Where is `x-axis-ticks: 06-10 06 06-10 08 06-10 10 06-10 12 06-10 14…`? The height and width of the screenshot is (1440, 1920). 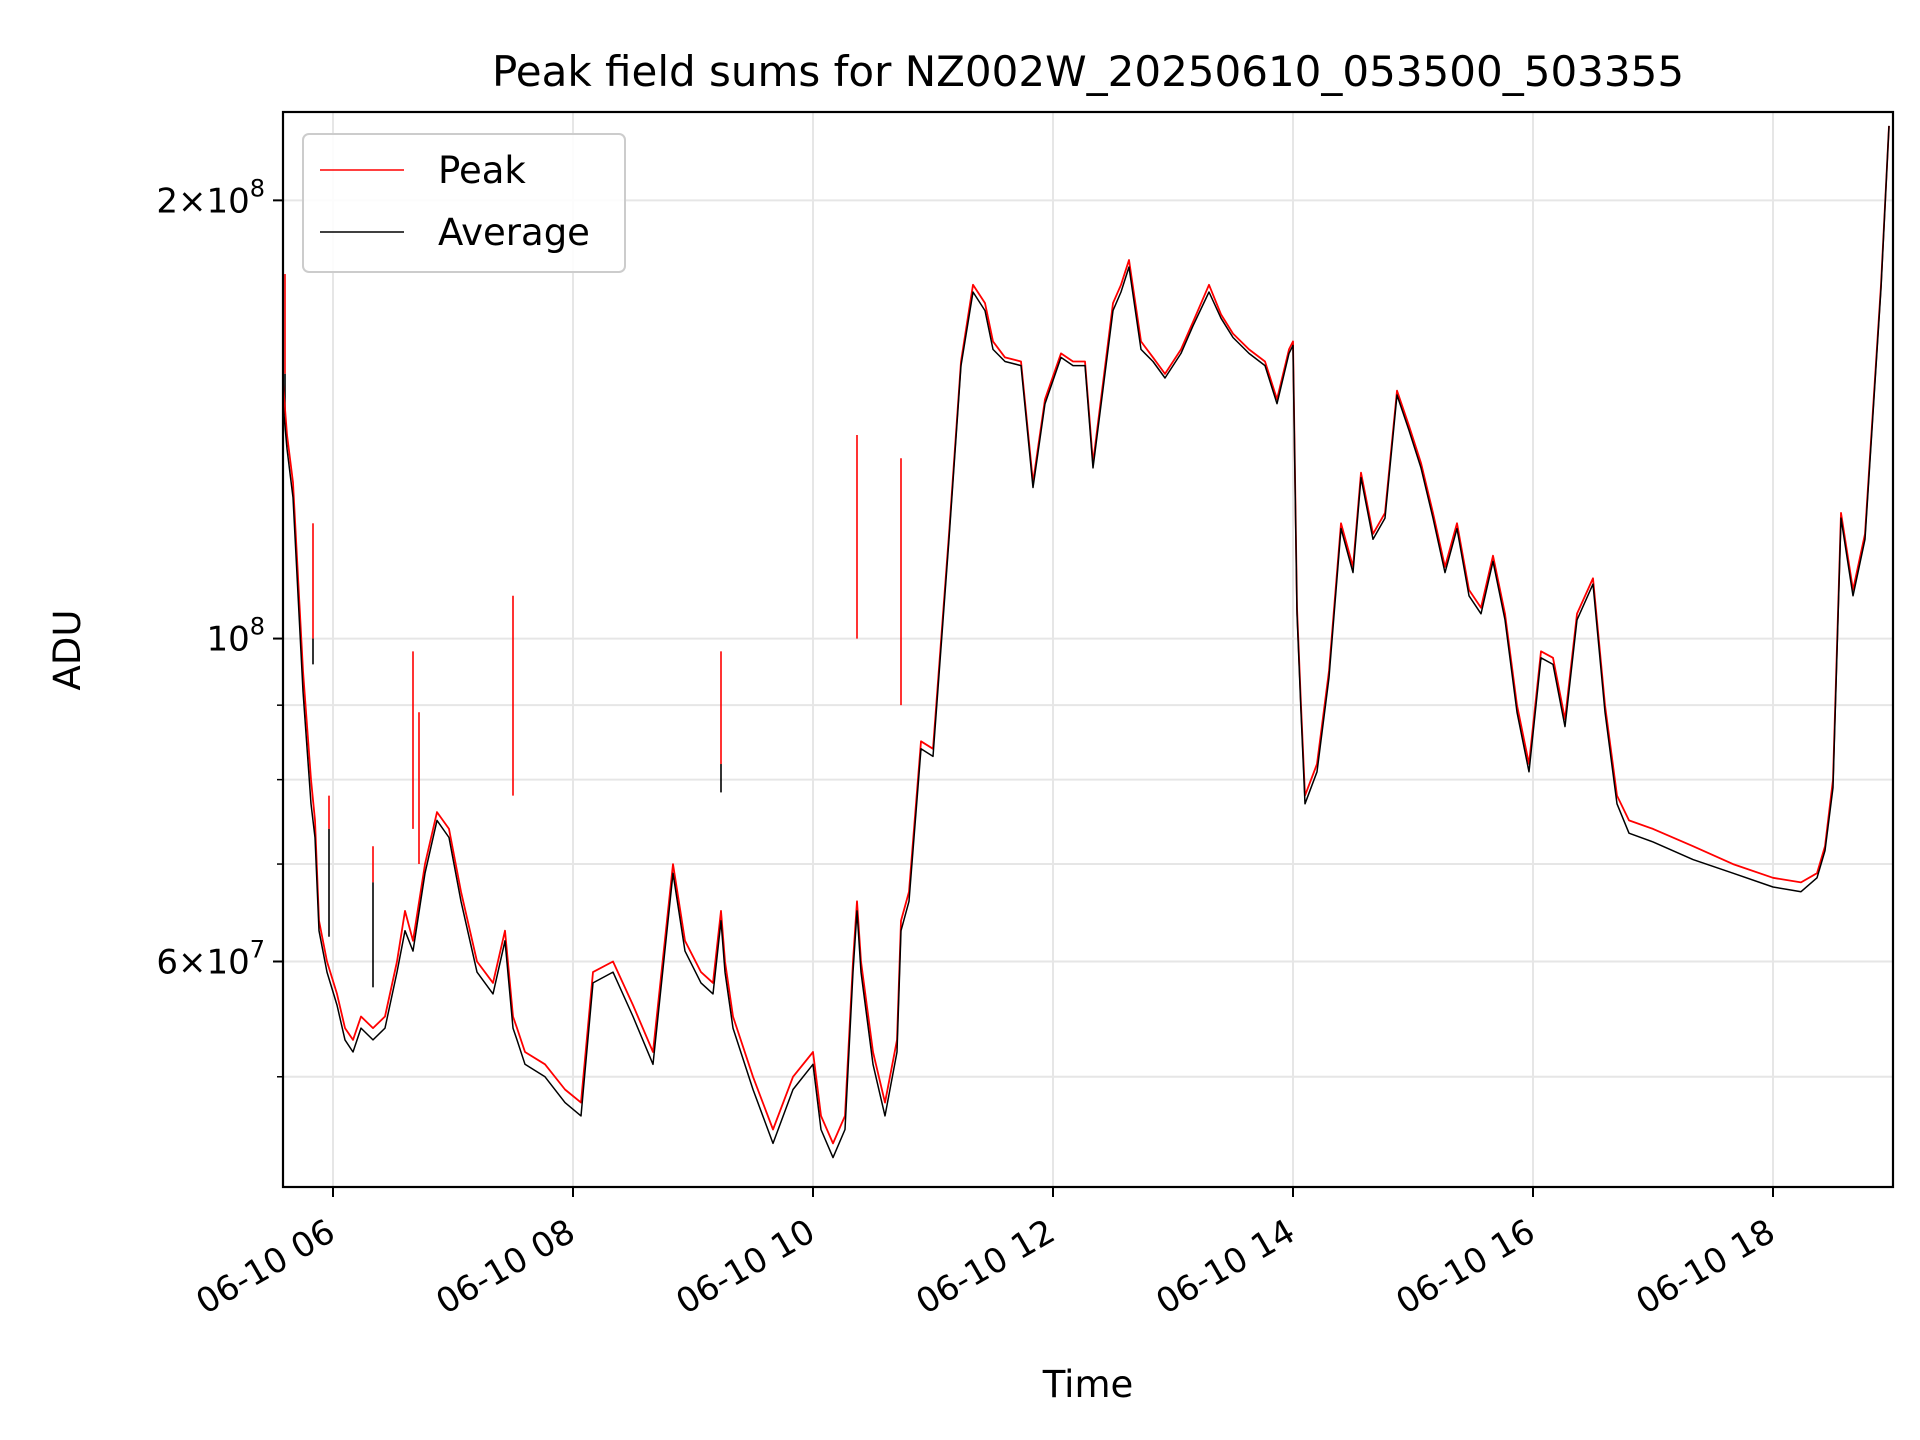
x-axis-ticks: 06-10 06 06-10 08 06-10 10 06-10 12 06-10 14… is located at coordinates (986, 1255).